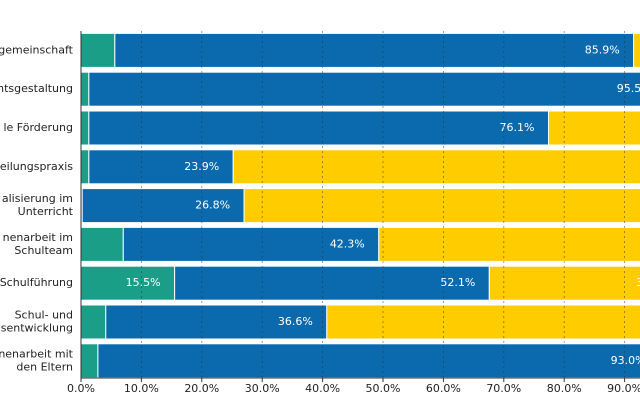 Image resolution: width=640 pixels, height=400 pixels. I want to click on value-label: 52.1%, so click(457, 282).